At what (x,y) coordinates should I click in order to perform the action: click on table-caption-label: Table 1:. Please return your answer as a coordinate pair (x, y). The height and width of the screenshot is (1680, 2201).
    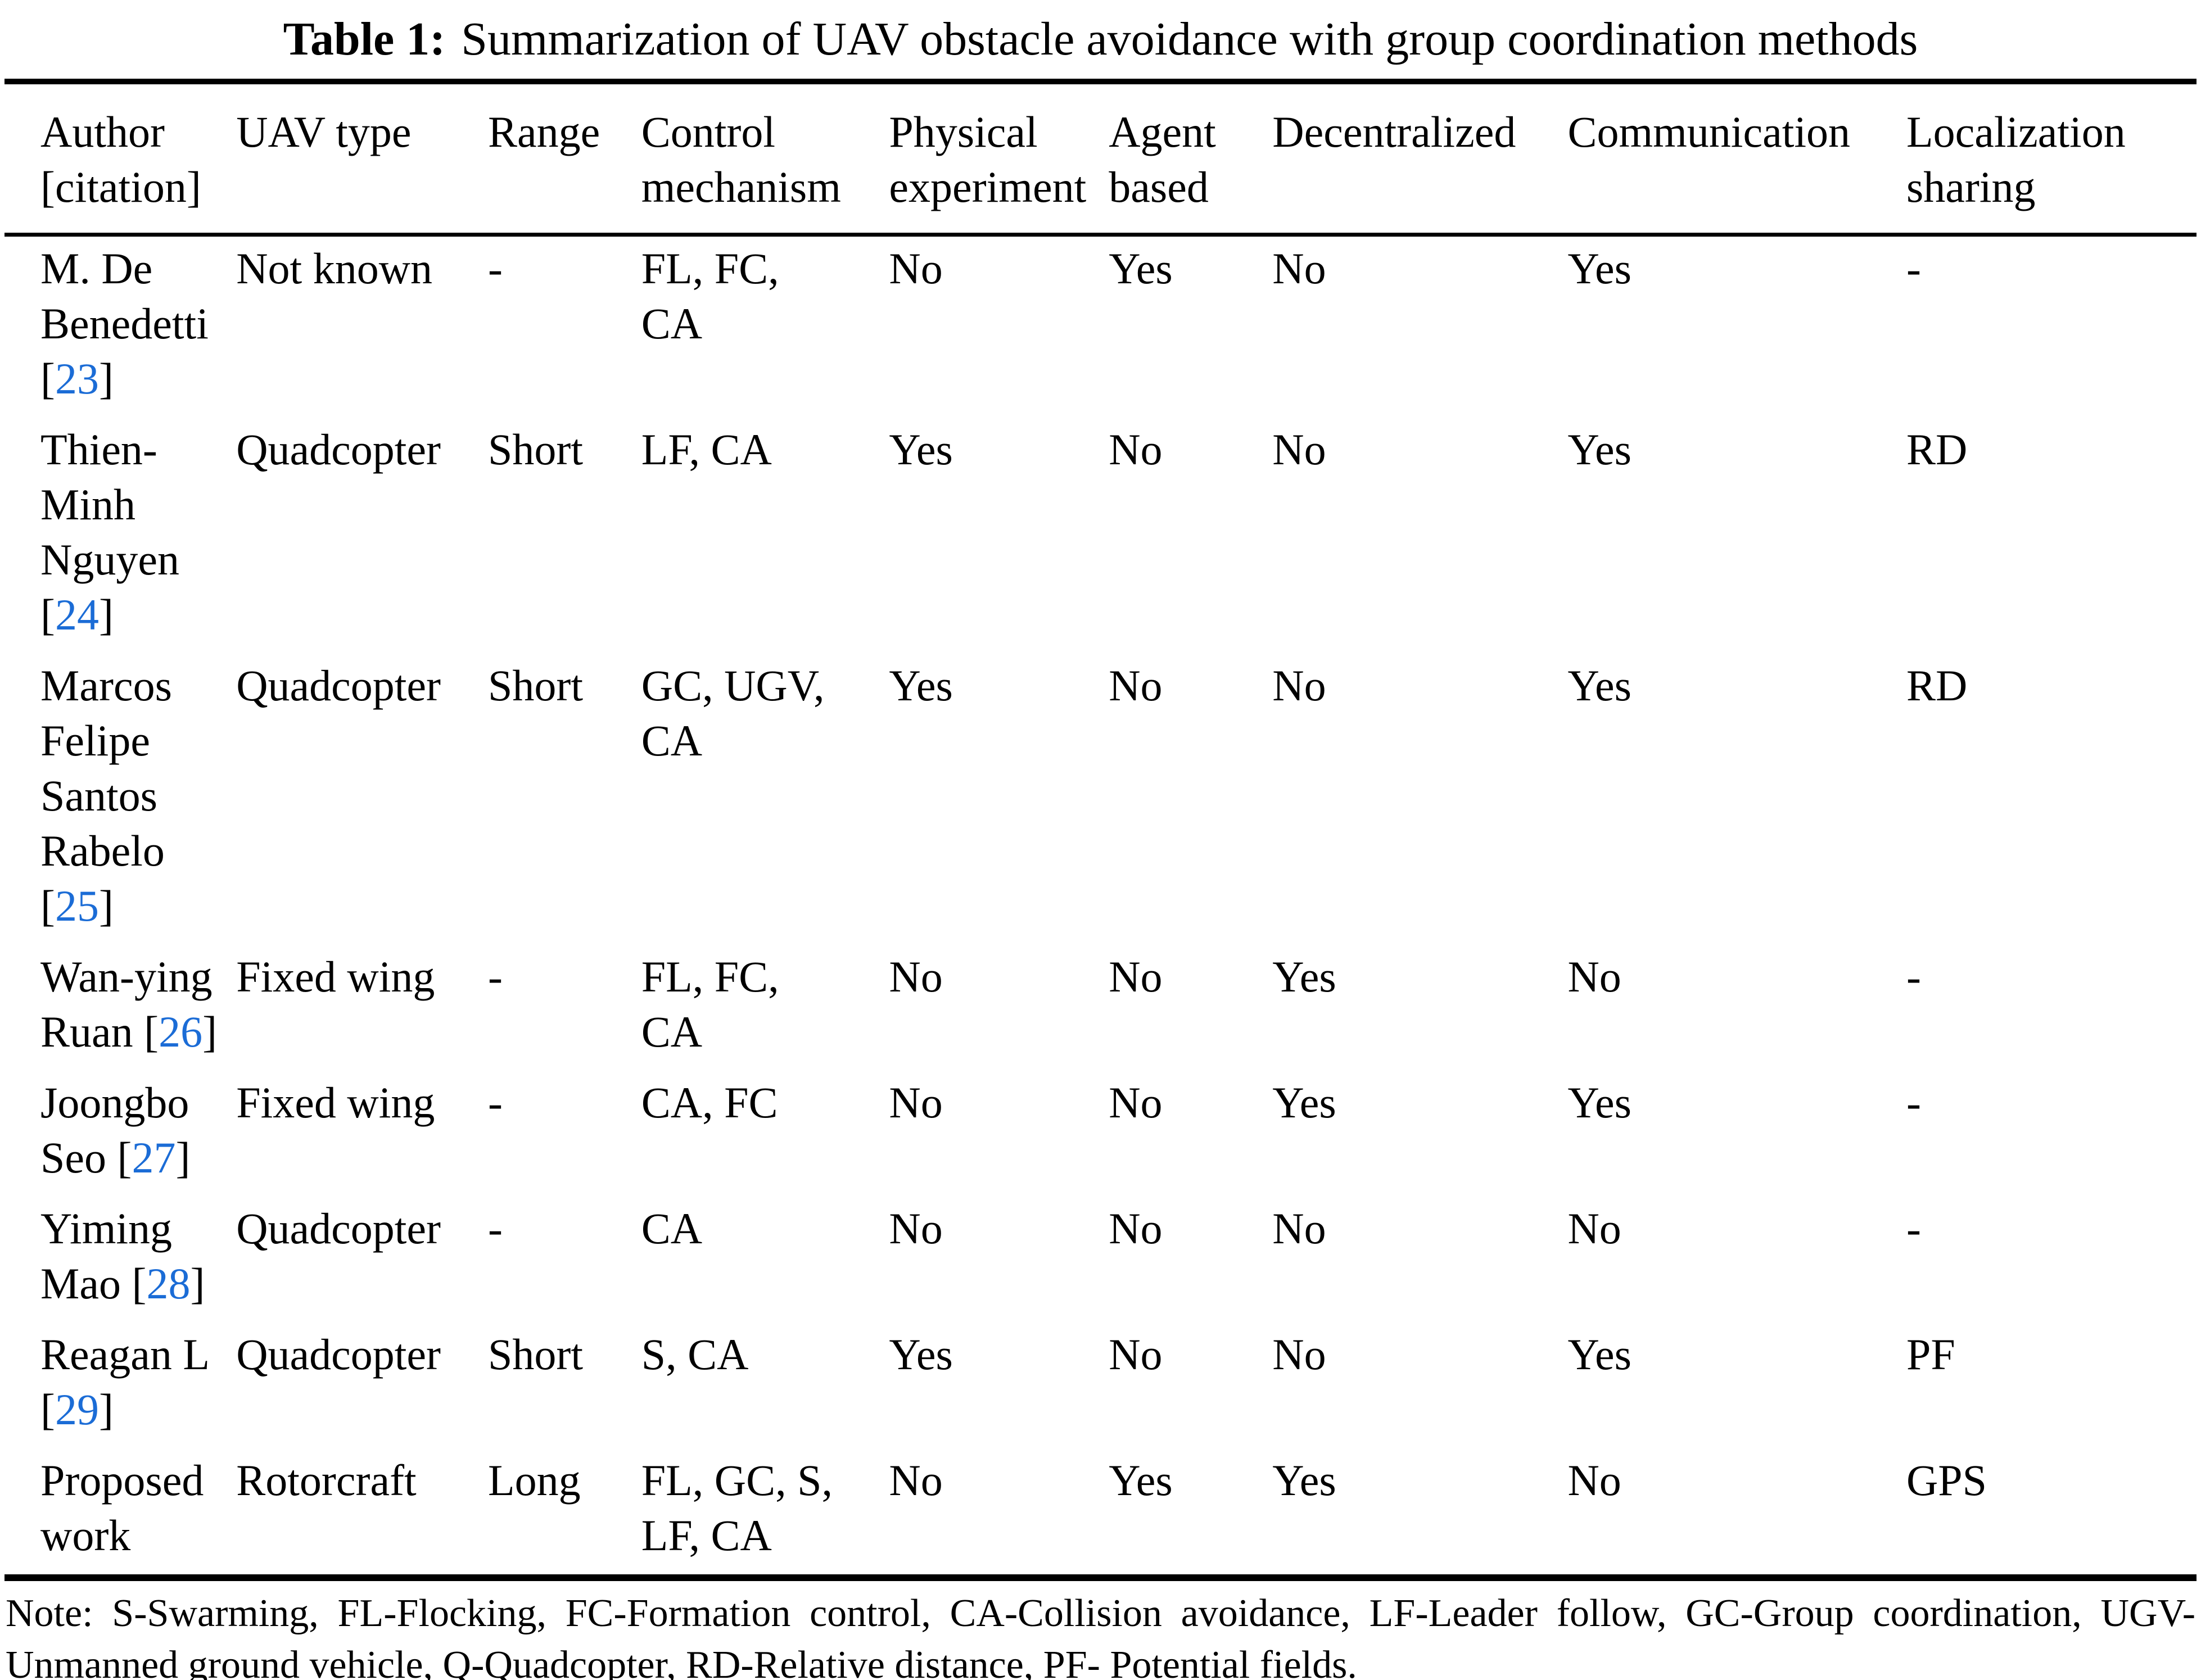
    Looking at the image, I should click on (364, 39).